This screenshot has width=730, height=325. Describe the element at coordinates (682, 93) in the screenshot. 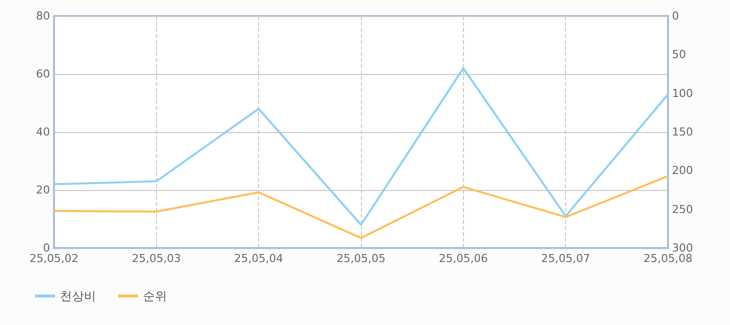

I see `y2-tick-label: 100` at that location.